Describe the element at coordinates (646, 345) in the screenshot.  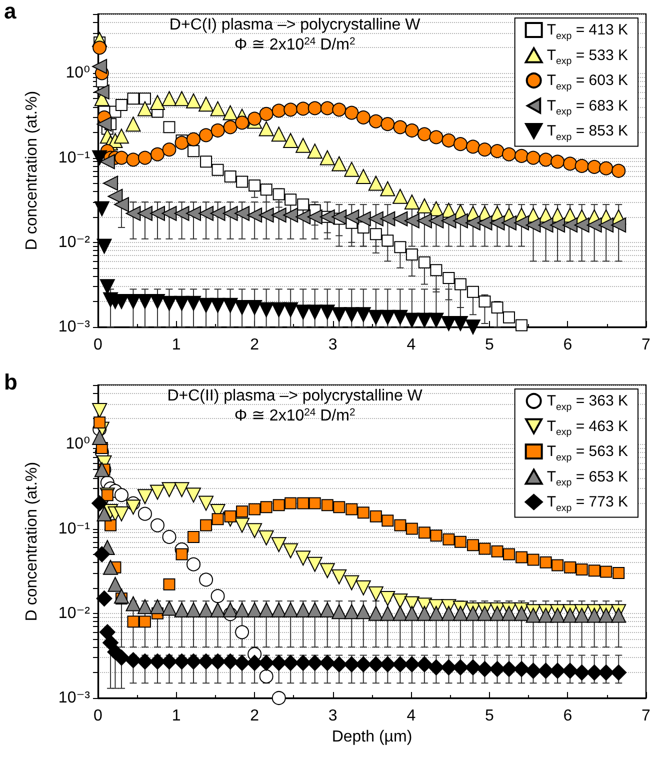
I see `x-tick-label: 7` at that location.